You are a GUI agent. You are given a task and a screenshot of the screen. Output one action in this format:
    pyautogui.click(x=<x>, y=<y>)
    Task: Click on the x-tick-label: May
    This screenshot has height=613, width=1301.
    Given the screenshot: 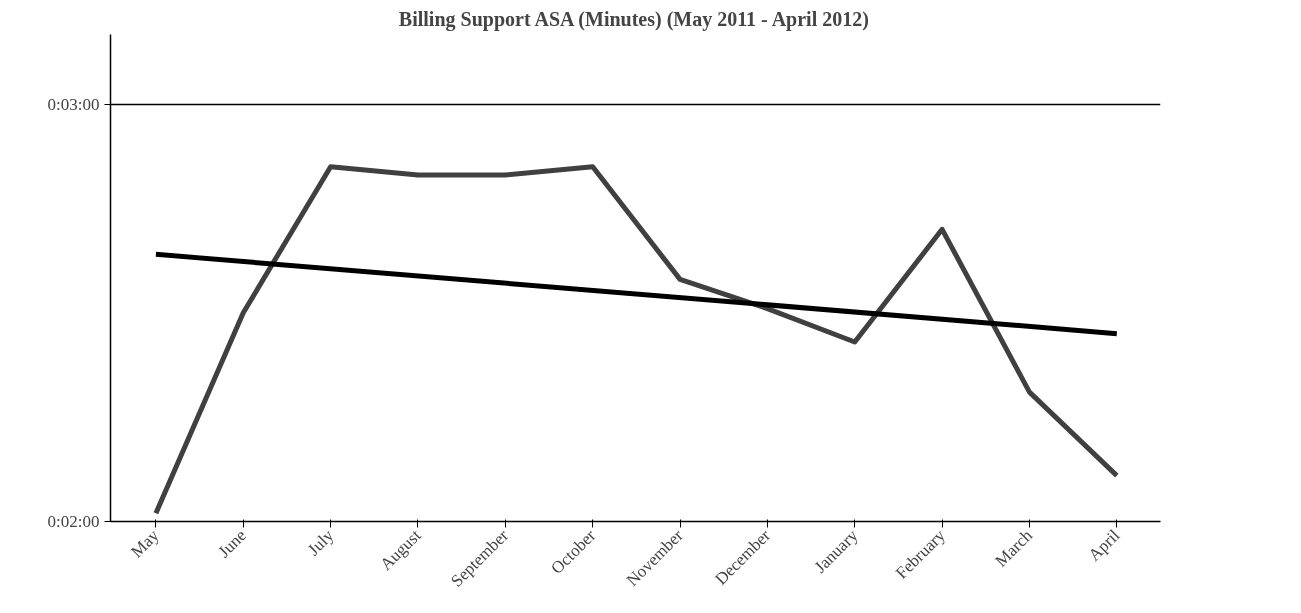 What is the action you would take?
    pyautogui.click(x=145, y=543)
    